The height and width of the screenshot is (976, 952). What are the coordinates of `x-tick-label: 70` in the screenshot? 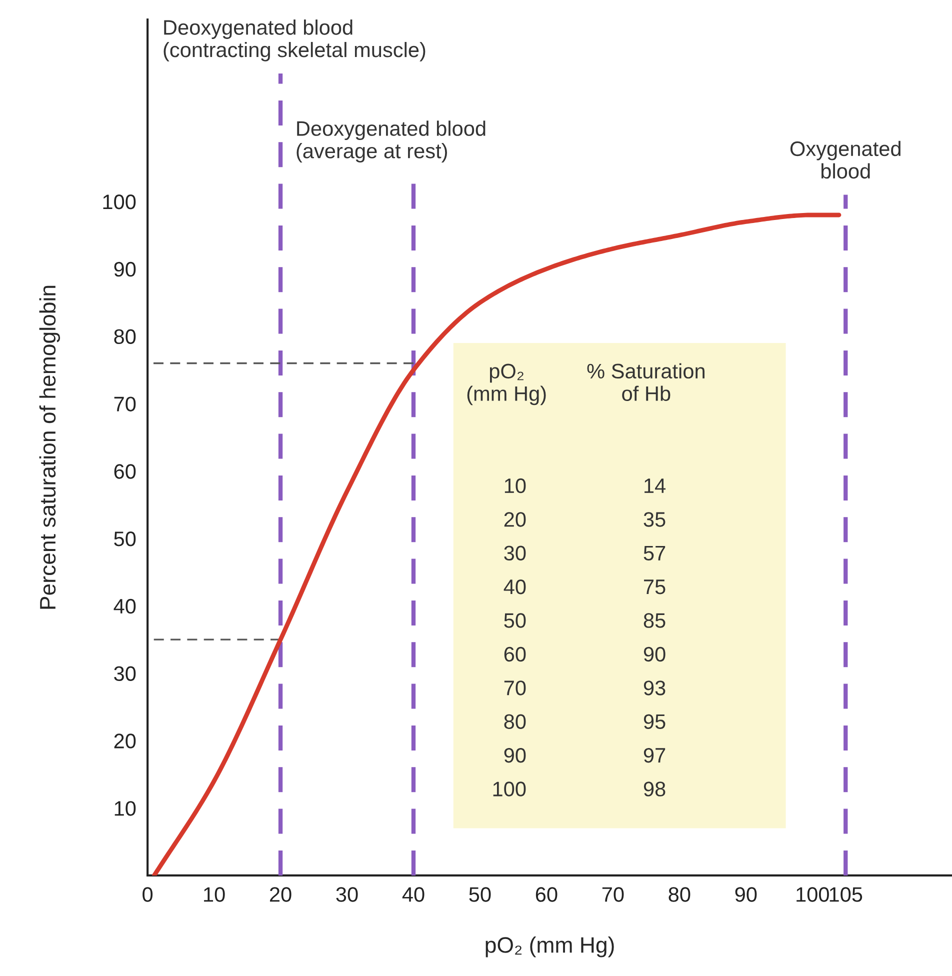 It's located at (613, 894).